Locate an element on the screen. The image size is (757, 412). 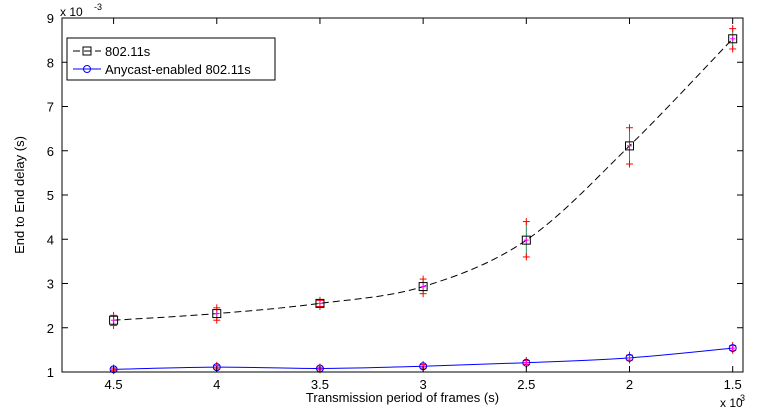
y-axis-label: End to End delay (s) is located at coordinates (19, 195).